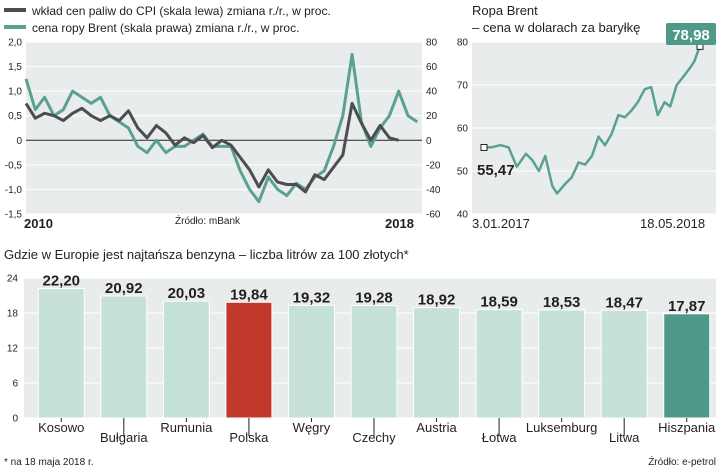  Describe the element at coordinates (429, 141) in the screenshot. I see `right-axis-tick: 0` at that location.